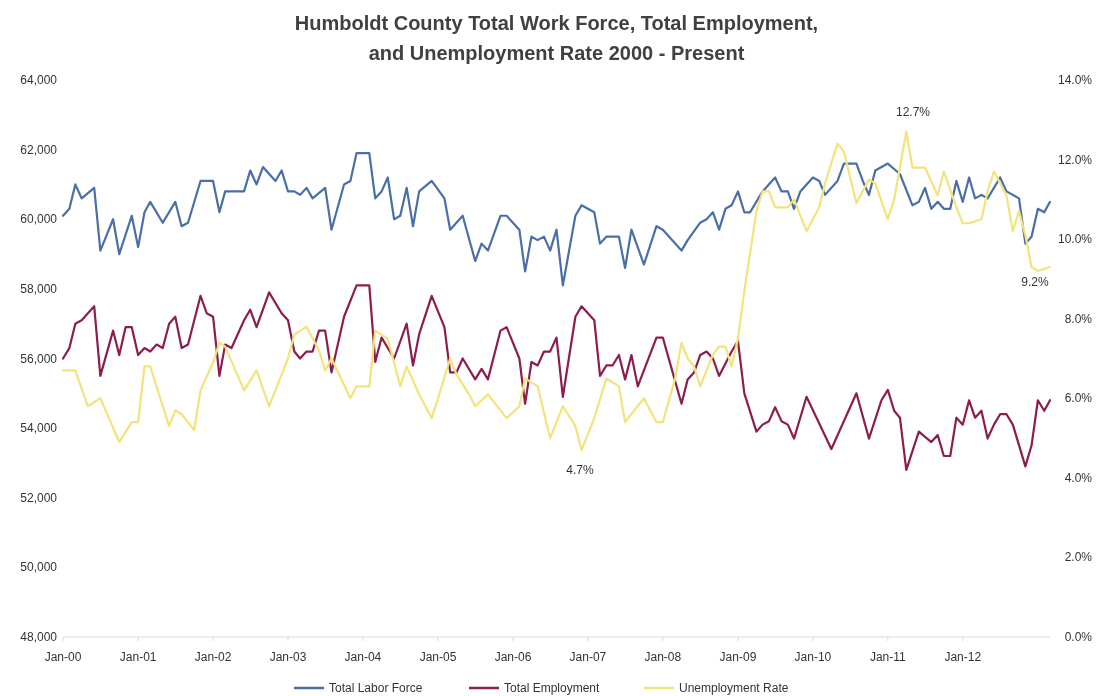 The height and width of the screenshot is (696, 1103). What do you see at coordinates (138, 657) in the screenshot?
I see `x-tick-label: Jan-01` at bounding box center [138, 657].